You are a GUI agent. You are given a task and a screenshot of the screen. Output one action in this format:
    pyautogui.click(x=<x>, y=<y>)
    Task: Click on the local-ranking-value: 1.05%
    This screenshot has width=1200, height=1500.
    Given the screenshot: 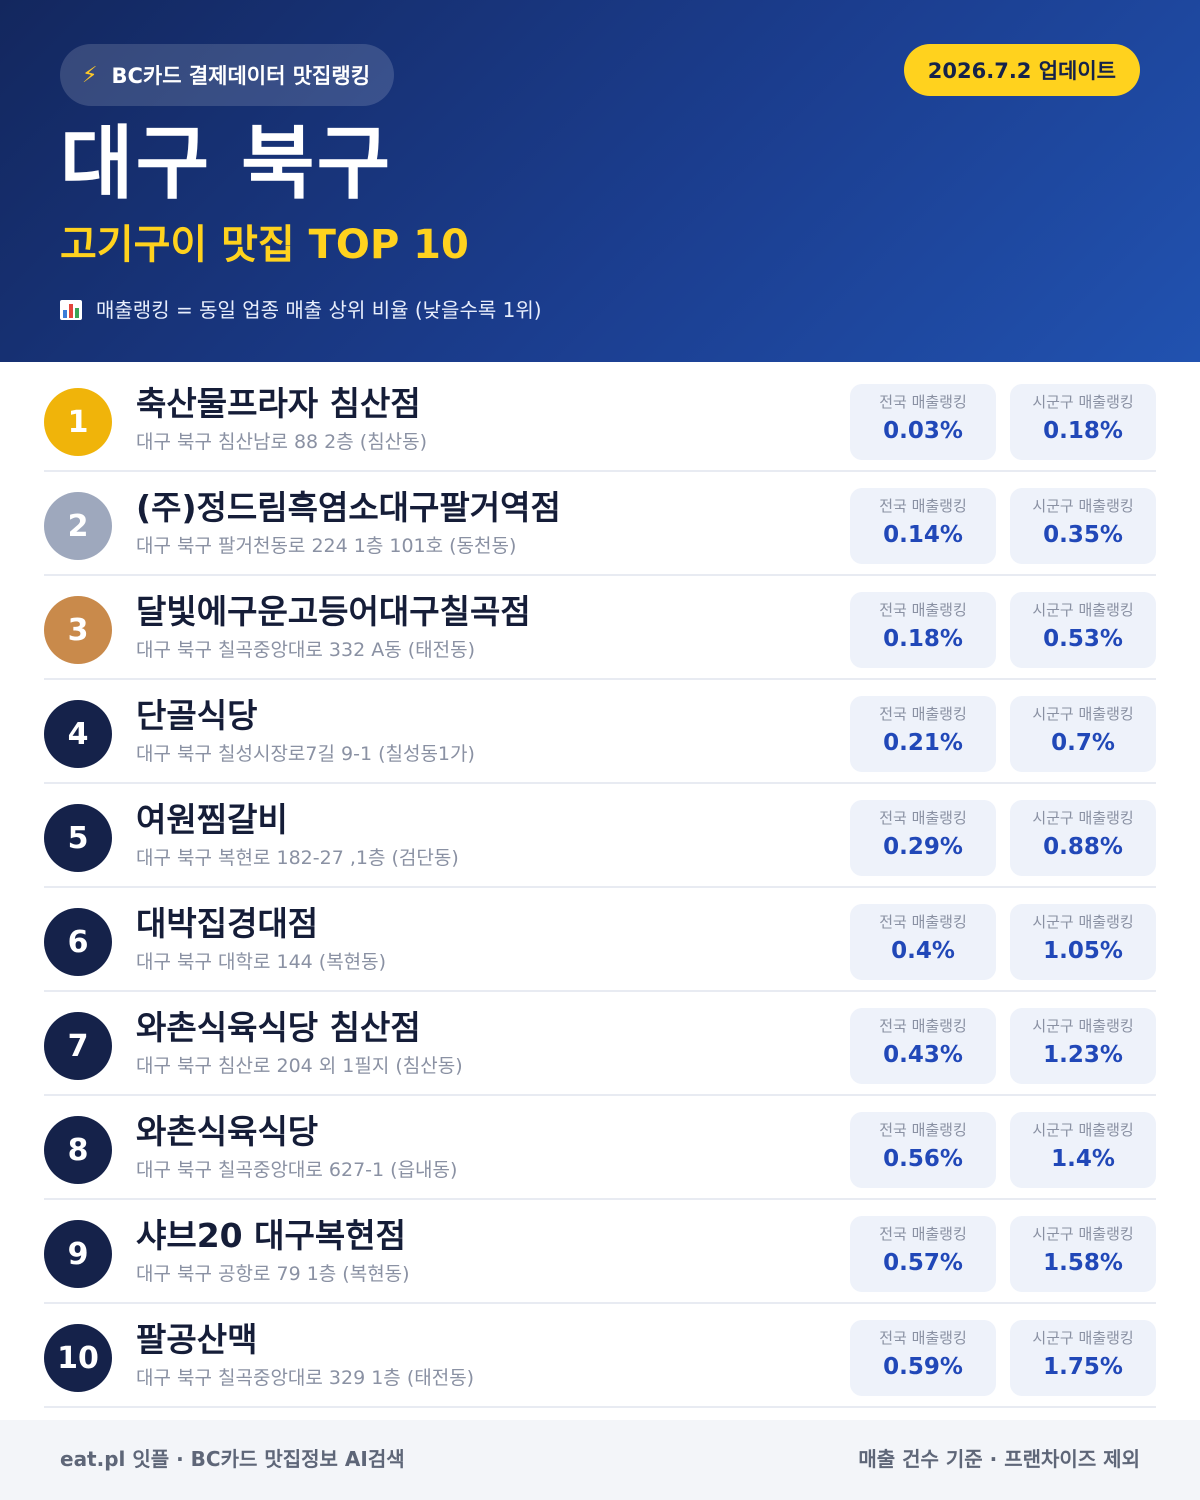 What is the action you would take?
    pyautogui.click(x=1083, y=951)
    